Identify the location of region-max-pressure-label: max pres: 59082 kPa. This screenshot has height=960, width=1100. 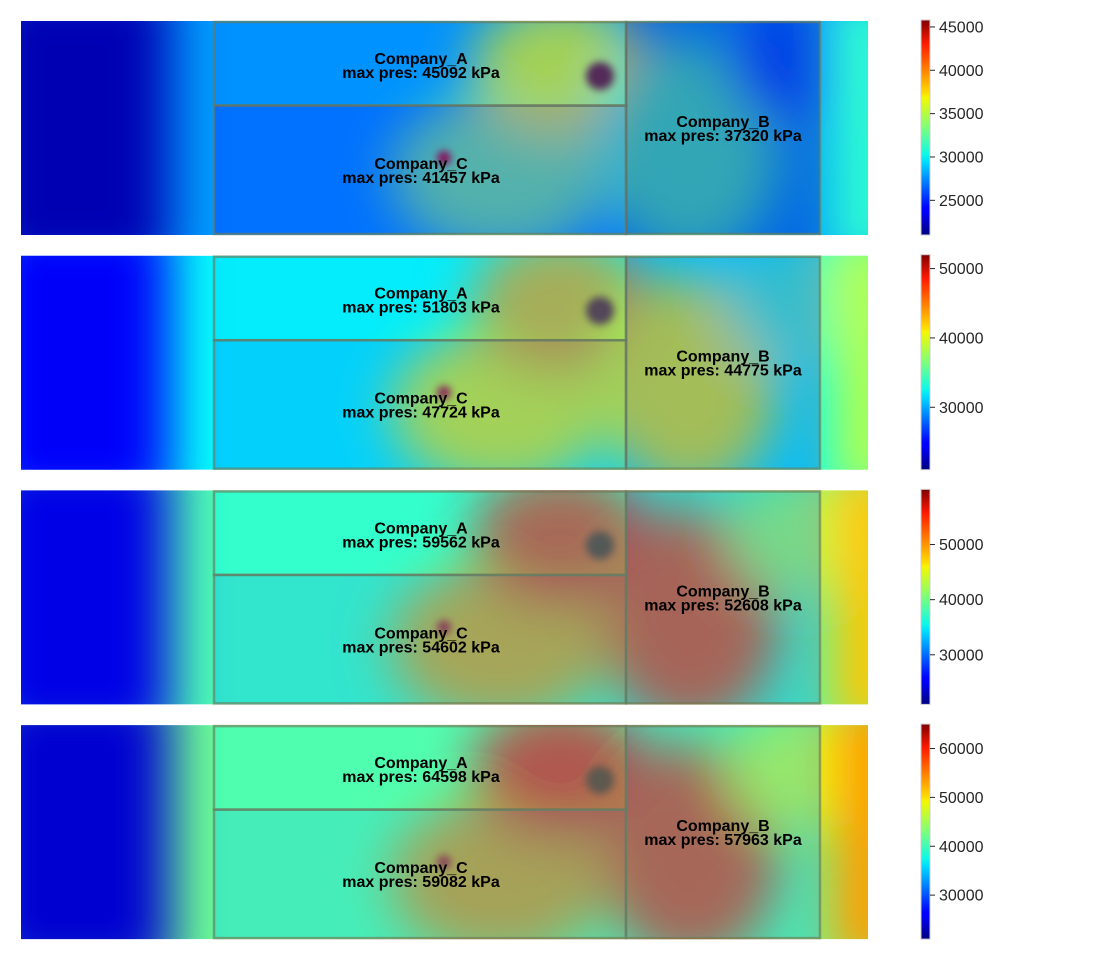
(421, 882).